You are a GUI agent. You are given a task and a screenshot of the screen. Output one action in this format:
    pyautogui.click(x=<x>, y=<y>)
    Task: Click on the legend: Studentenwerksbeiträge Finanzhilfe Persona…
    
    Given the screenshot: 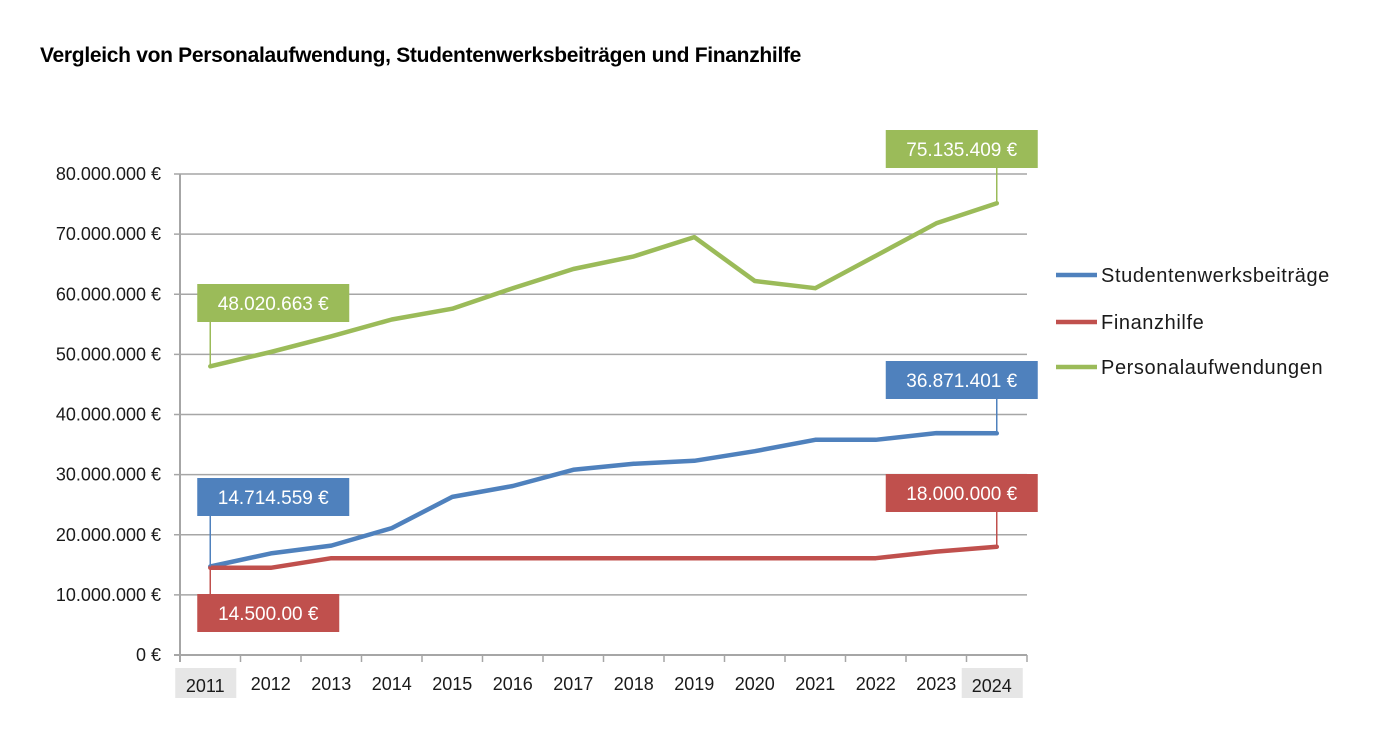 What is the action you would take?
    pyautogui.click(x=1193, y=322)
    